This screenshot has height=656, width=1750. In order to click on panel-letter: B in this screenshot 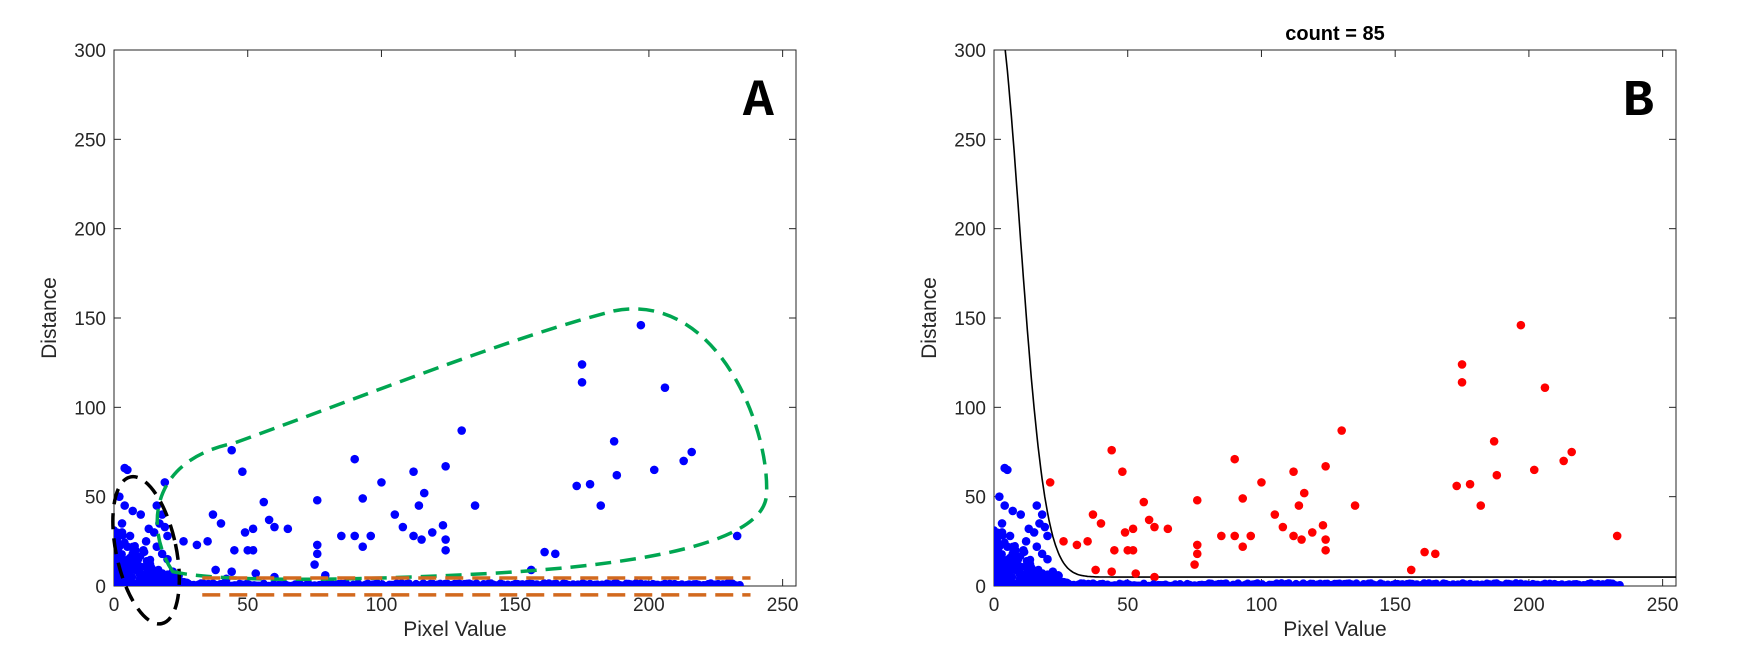, I will do `click(1638, 101)`.